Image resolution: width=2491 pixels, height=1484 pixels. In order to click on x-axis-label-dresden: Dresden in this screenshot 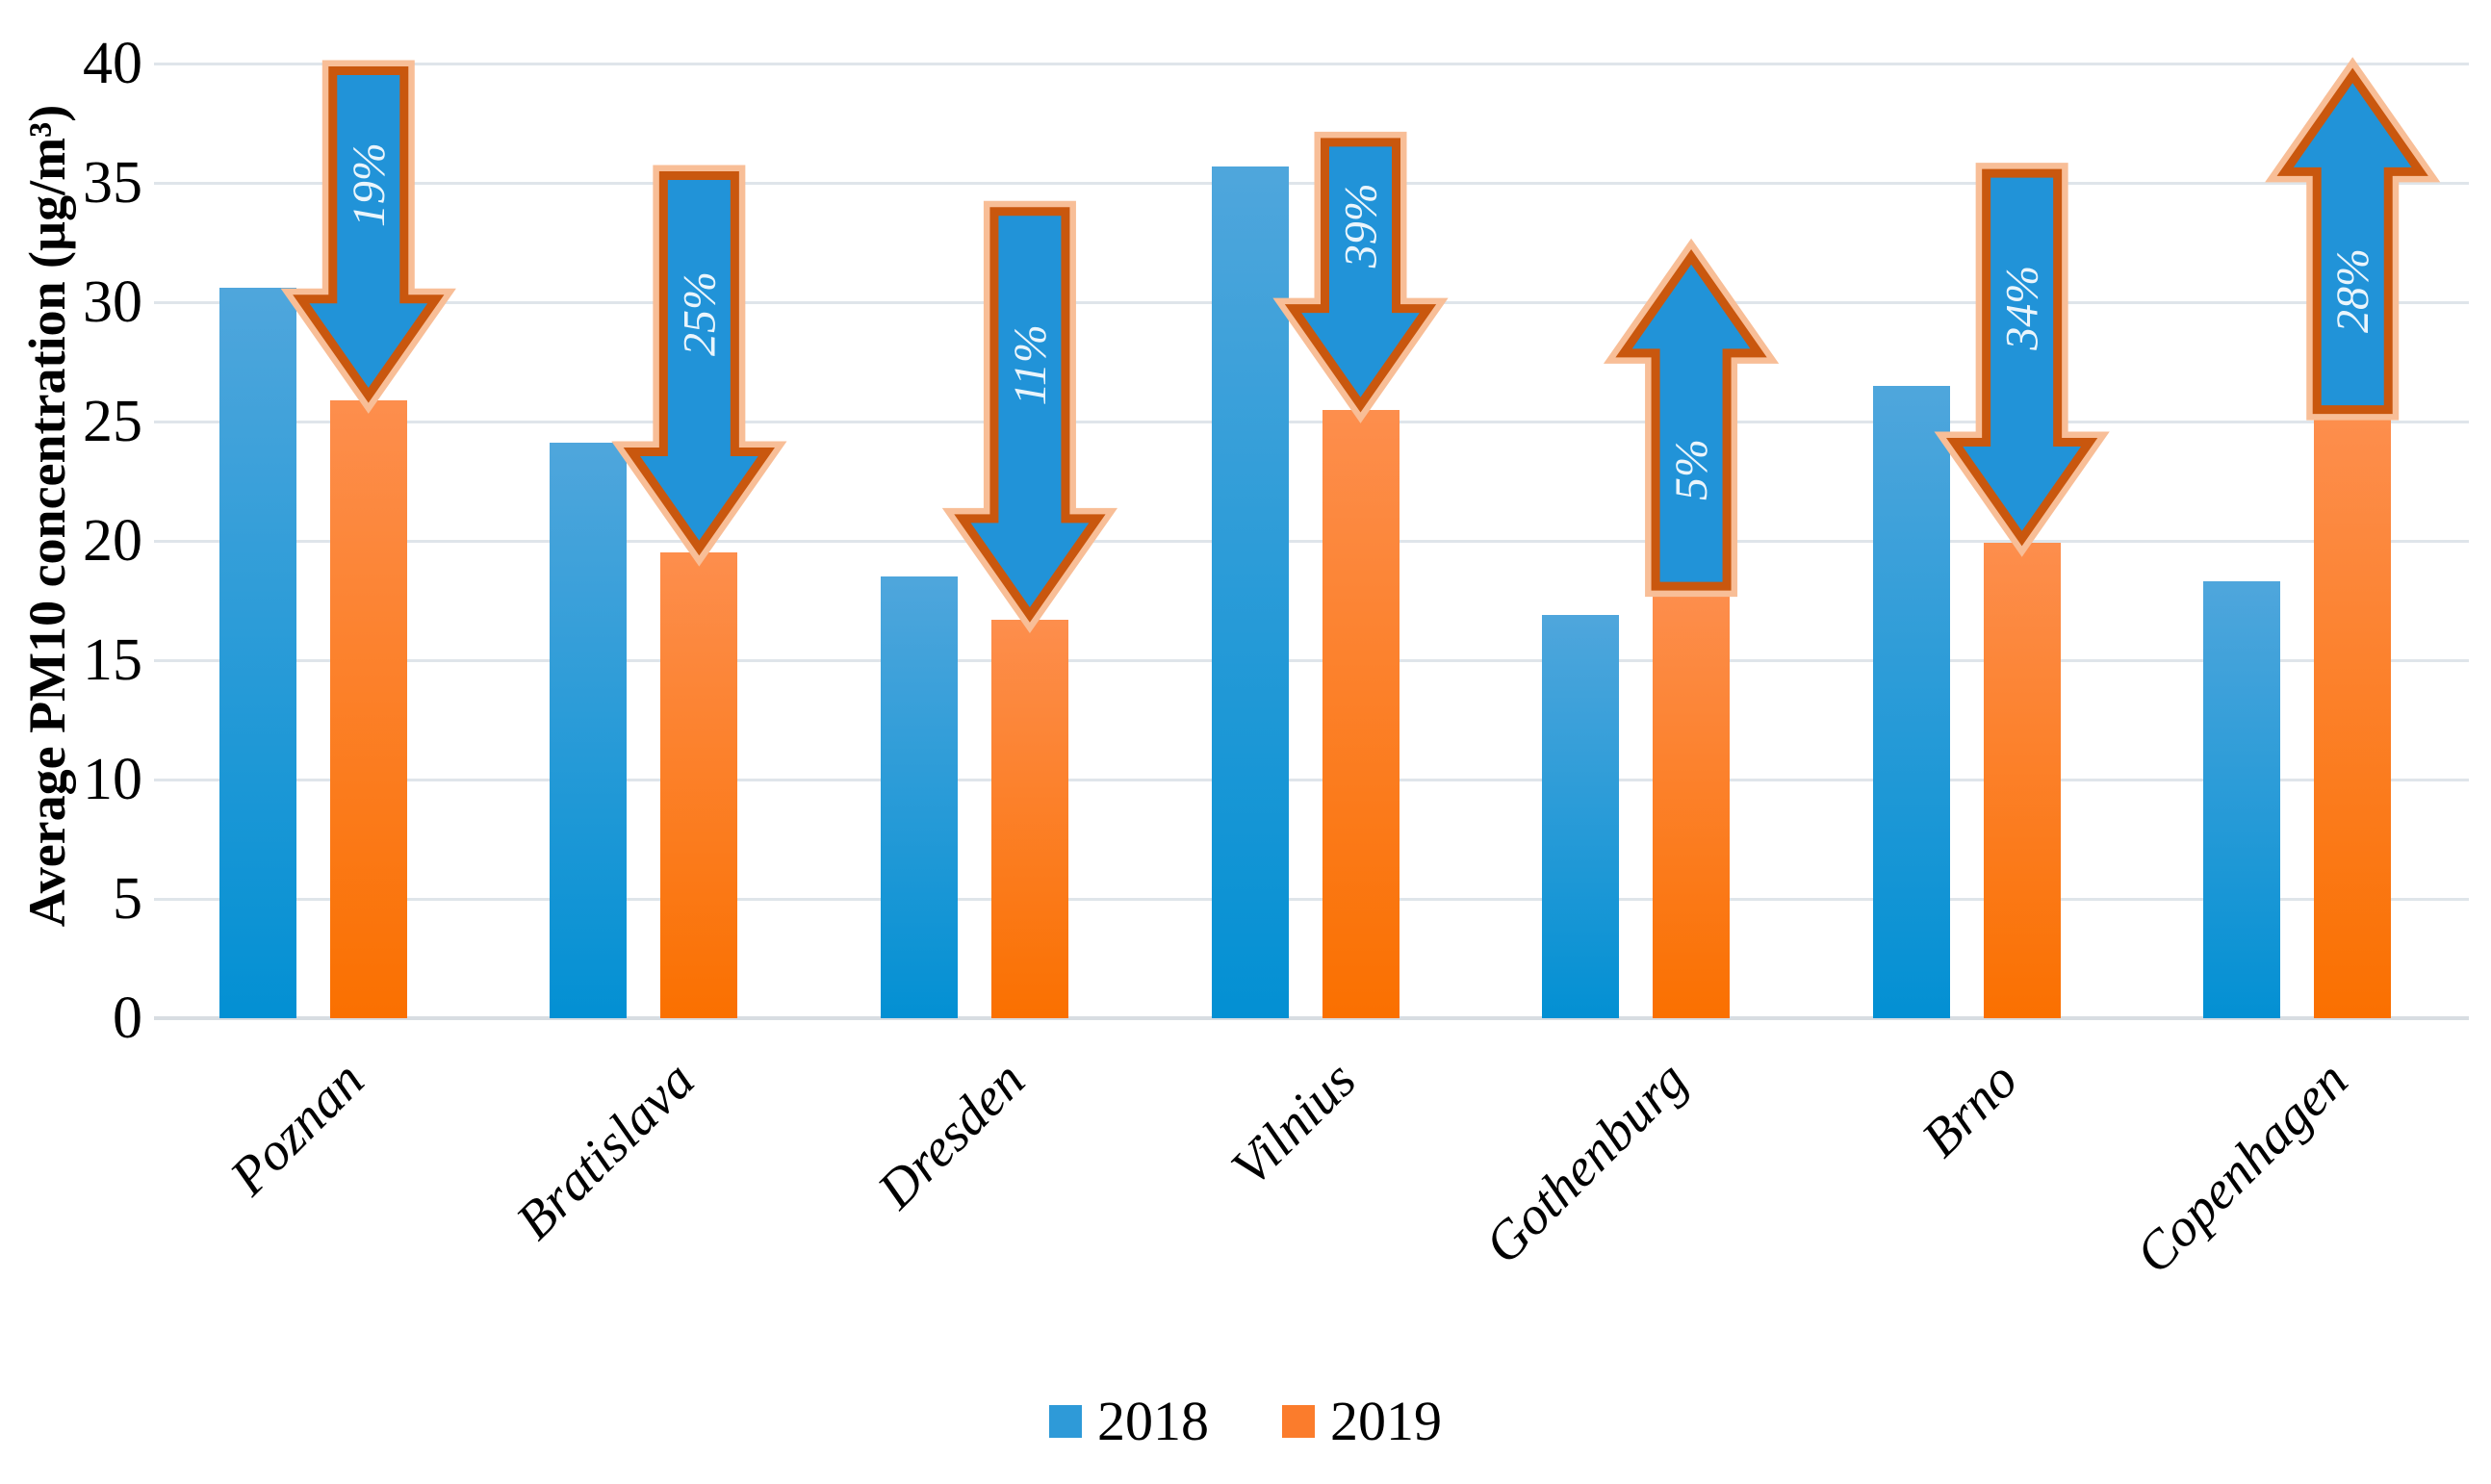, I will do `click(952, 1135)`.